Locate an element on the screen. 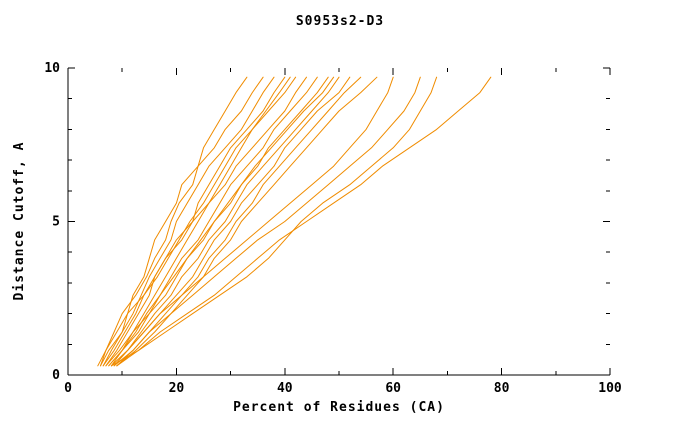  y-tick-label: 0 is located at coordinates (56, 375).